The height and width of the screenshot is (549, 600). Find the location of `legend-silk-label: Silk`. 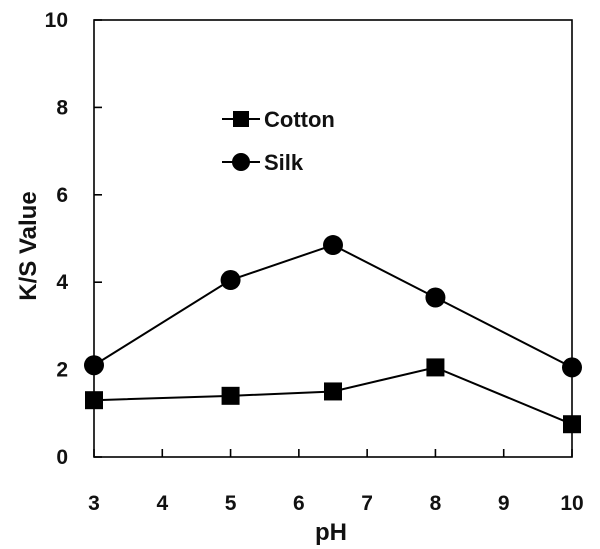

legend-silk-label: Silk is located at coordinates (284, 162).